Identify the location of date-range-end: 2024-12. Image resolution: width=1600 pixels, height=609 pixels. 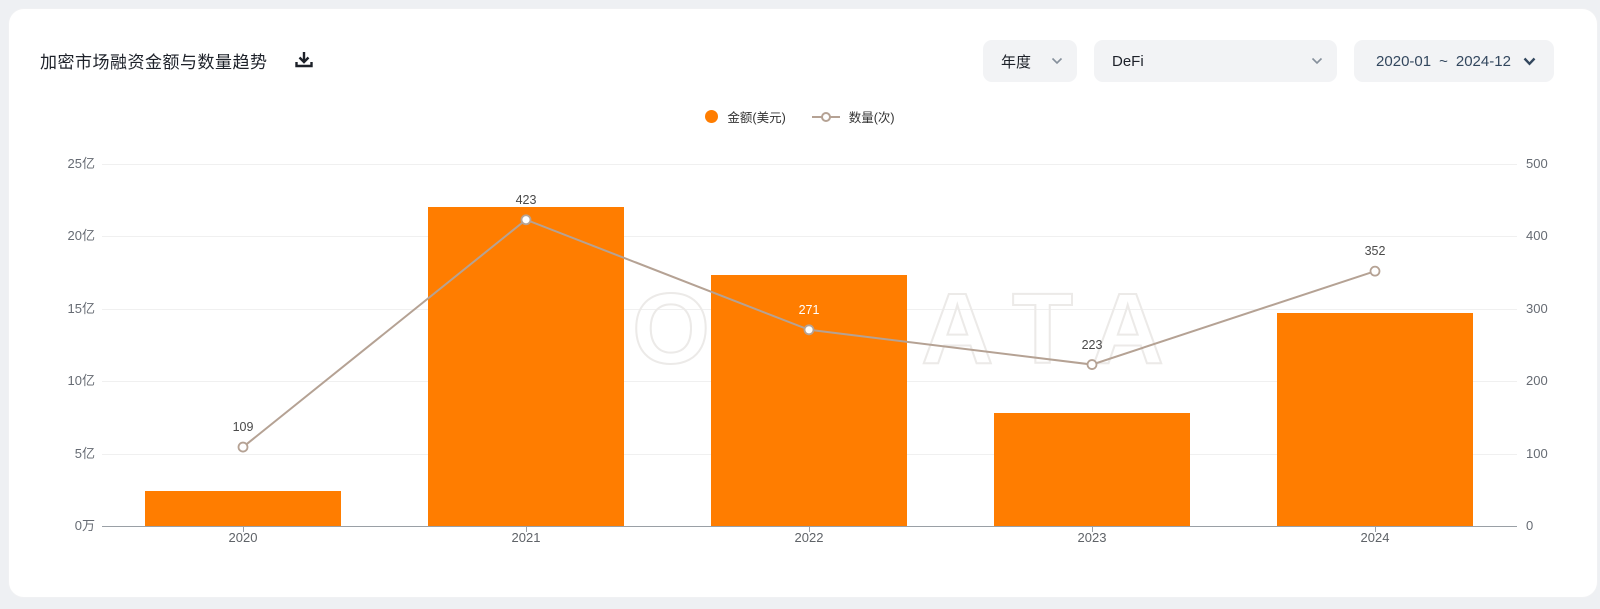
(1483, 61).